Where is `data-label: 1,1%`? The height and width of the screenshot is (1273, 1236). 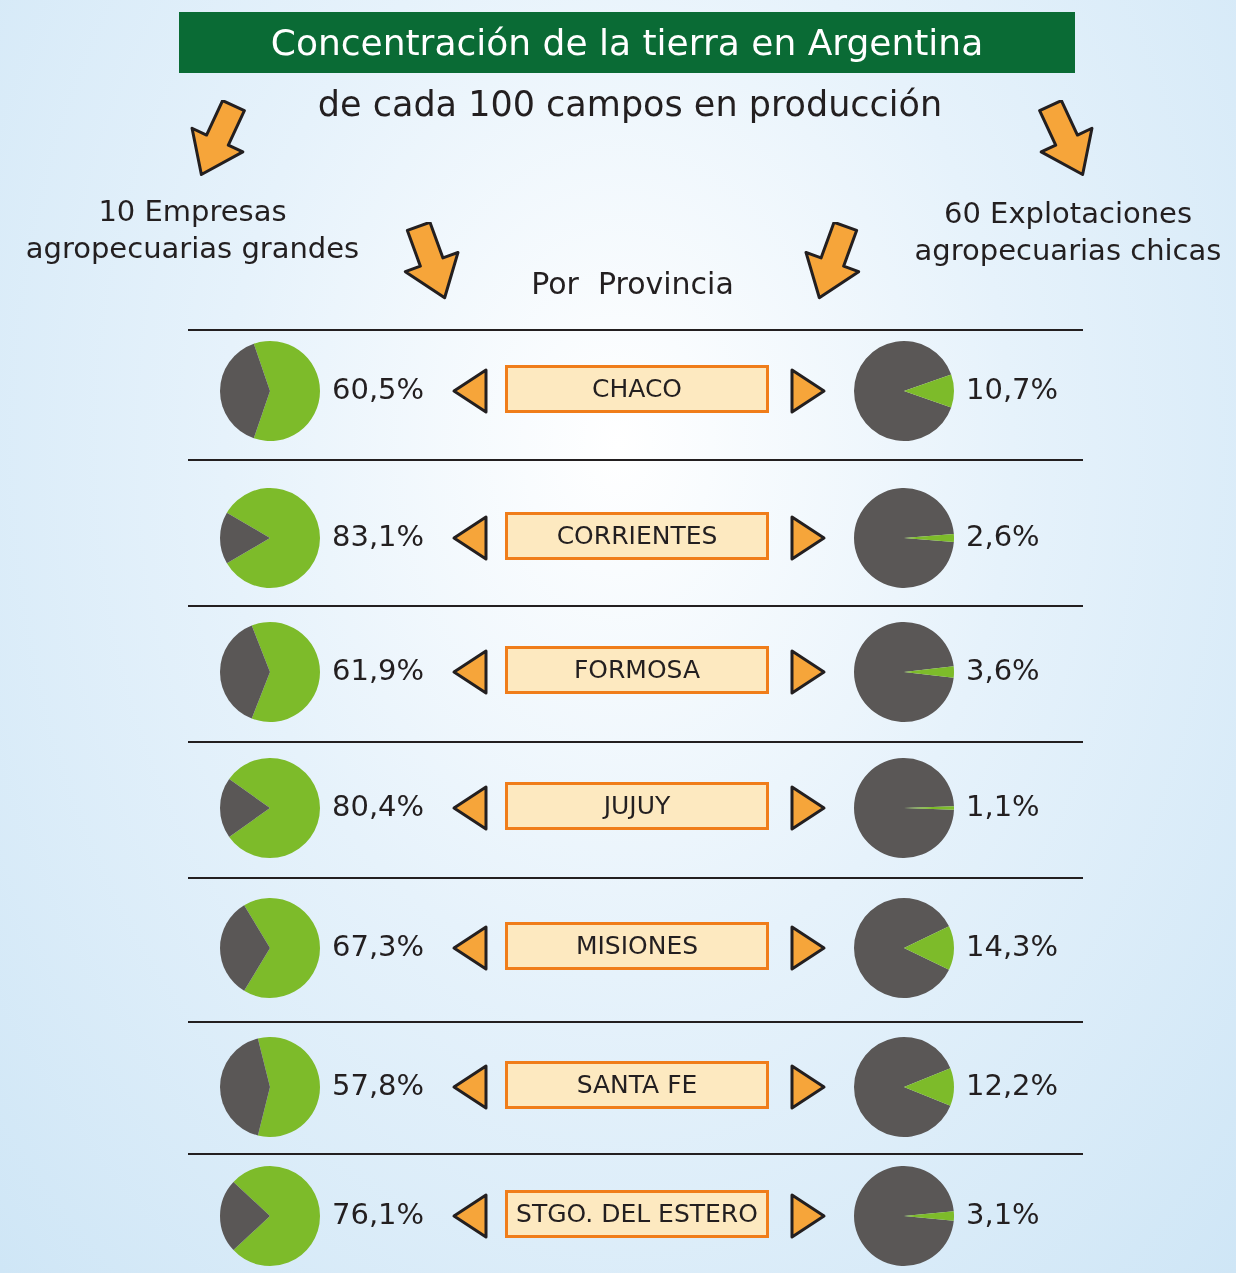 data-label: 1,1% is located at coordinates (1003, 805).